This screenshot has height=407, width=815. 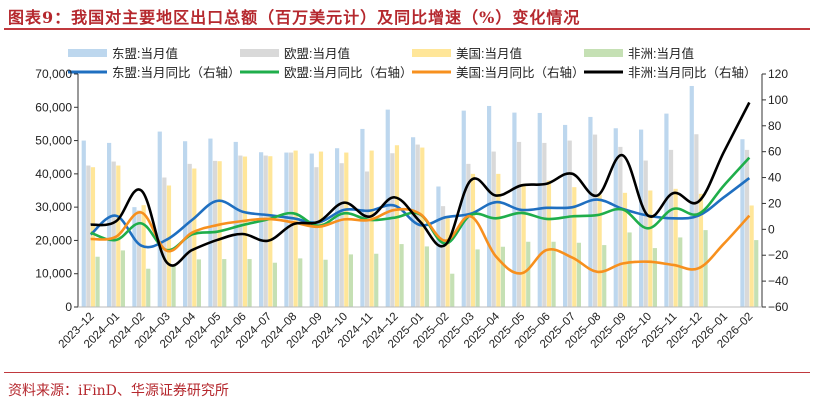 I want to click on right-tick-label: 20, so click(x=775, y=203).